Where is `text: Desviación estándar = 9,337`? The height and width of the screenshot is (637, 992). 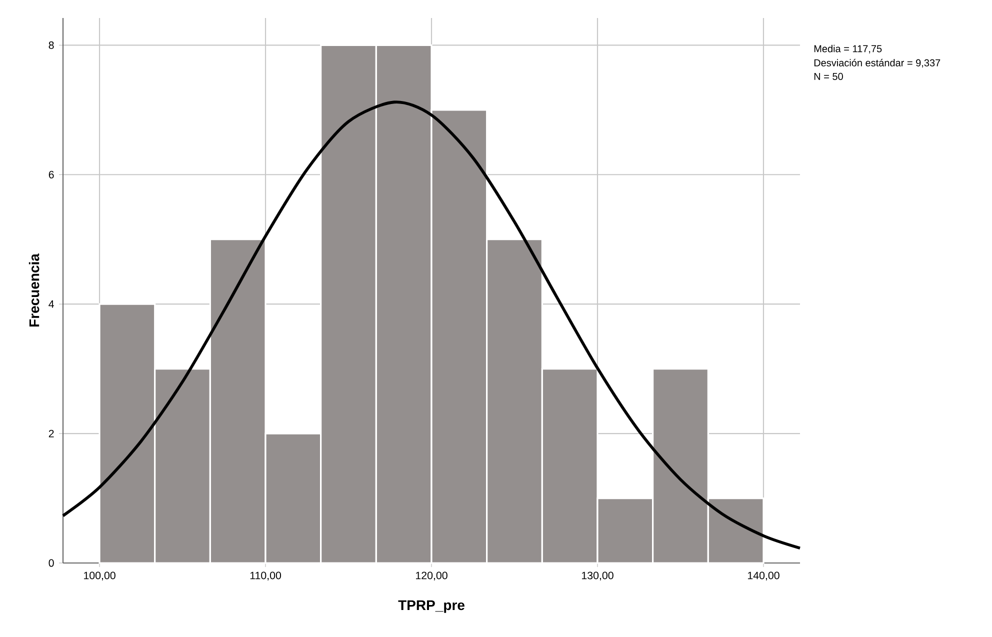
text: Desviación estándar = 9,337 is located at coordinates (877, 63).